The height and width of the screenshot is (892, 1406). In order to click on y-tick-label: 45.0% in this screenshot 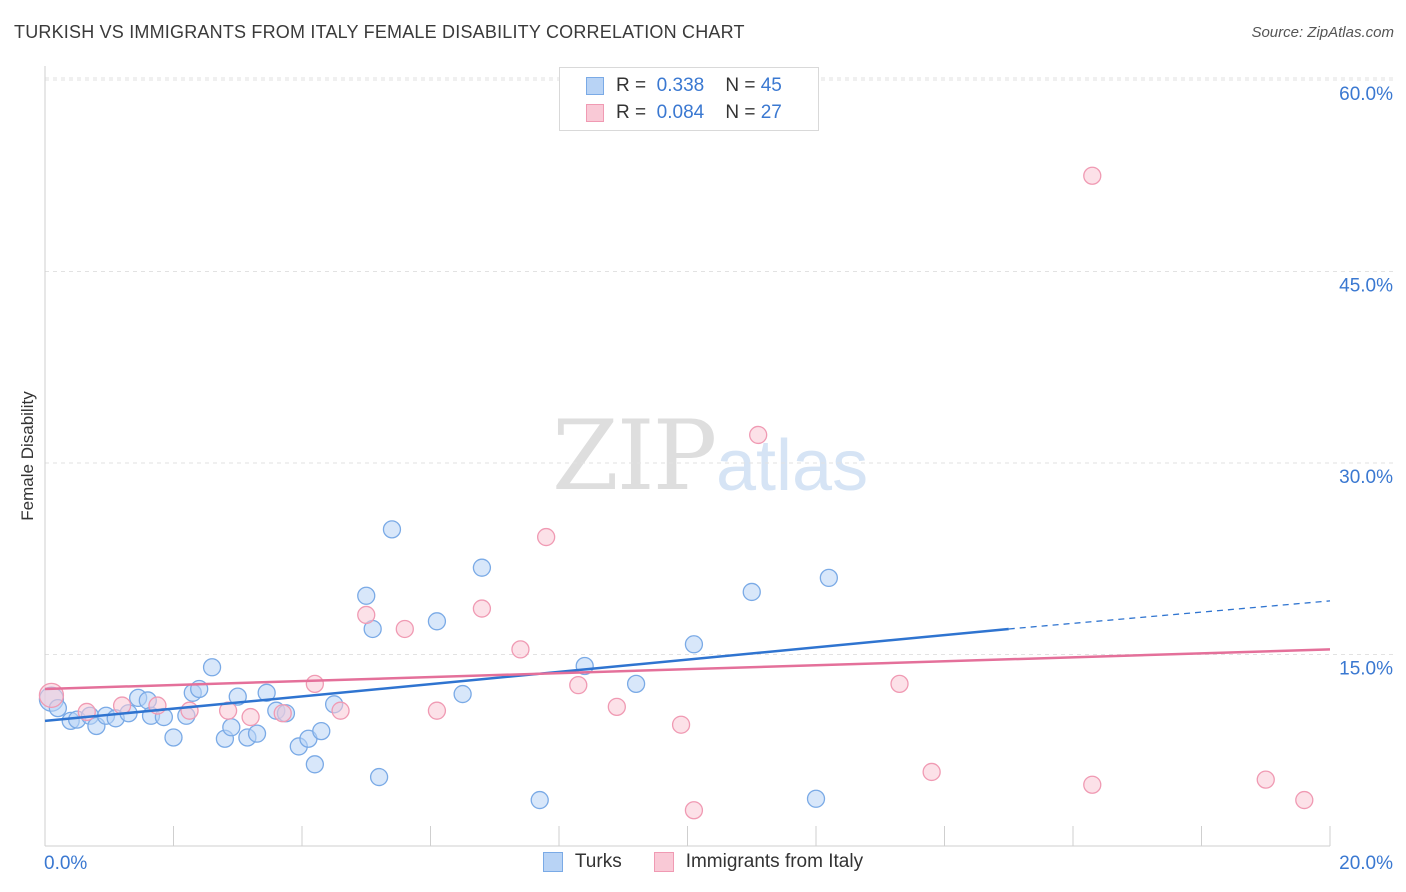, I will do `click(1366, 286)`.